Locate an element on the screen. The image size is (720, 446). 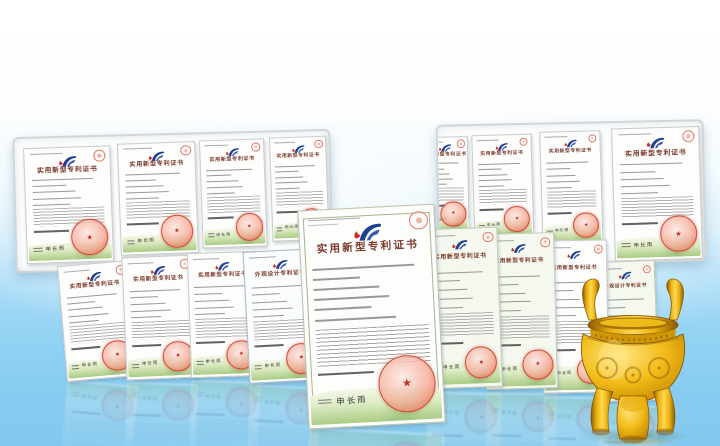
grass-band: 申长雨 is located at coordinates (376, 438).